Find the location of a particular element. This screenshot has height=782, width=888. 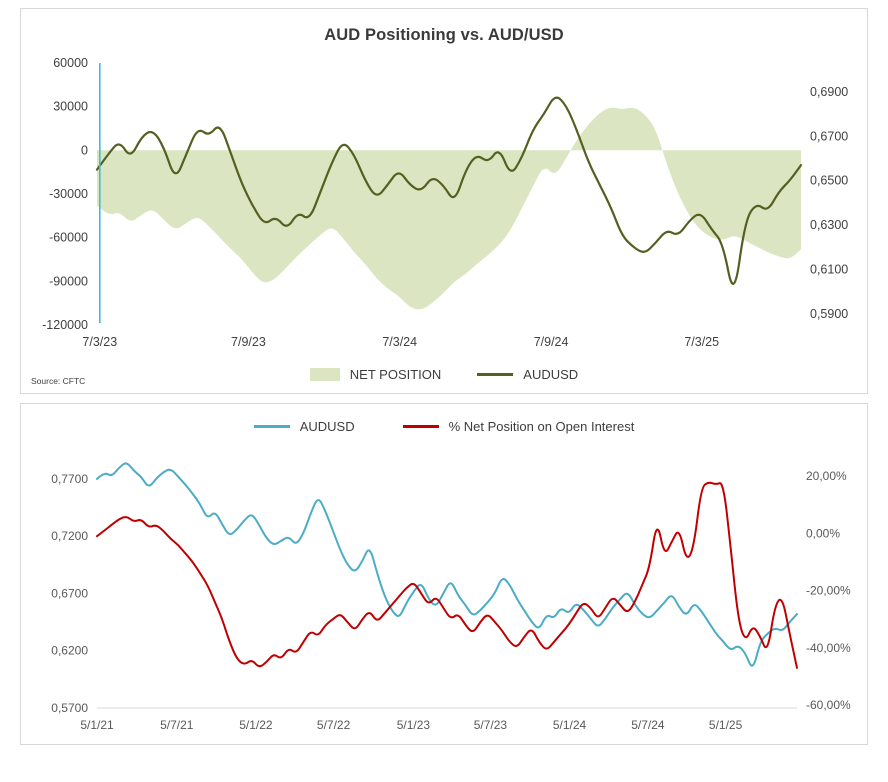

right-axis-tick-label: 0,6300 is located at coordinates (829, 225).